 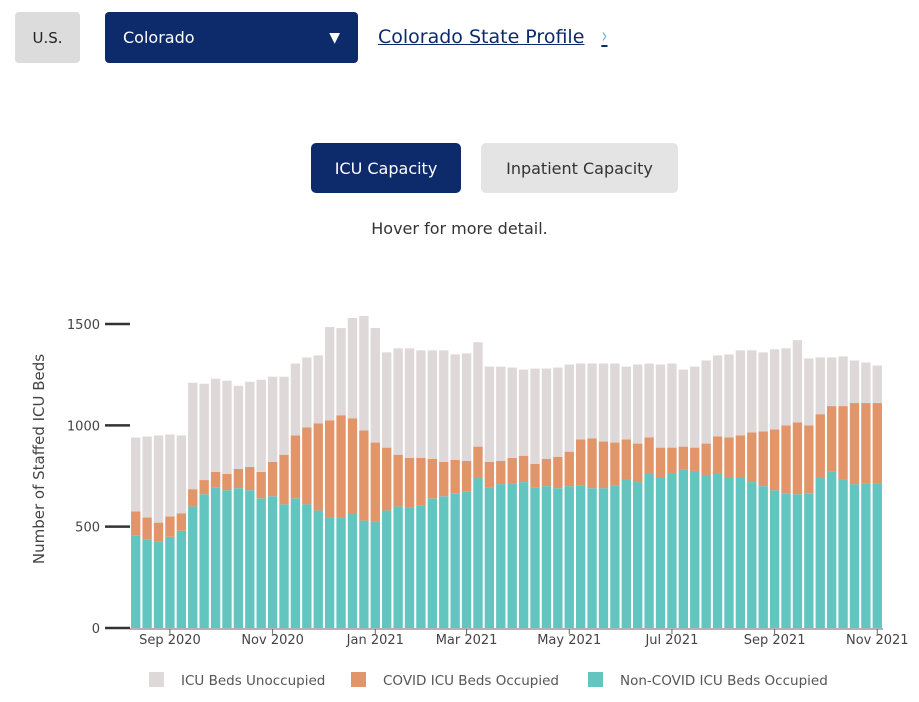 What do you see at coordinates (47, 37) in the screenshot?
I see `us-button: U.S.` at bounding box center [47, 37].